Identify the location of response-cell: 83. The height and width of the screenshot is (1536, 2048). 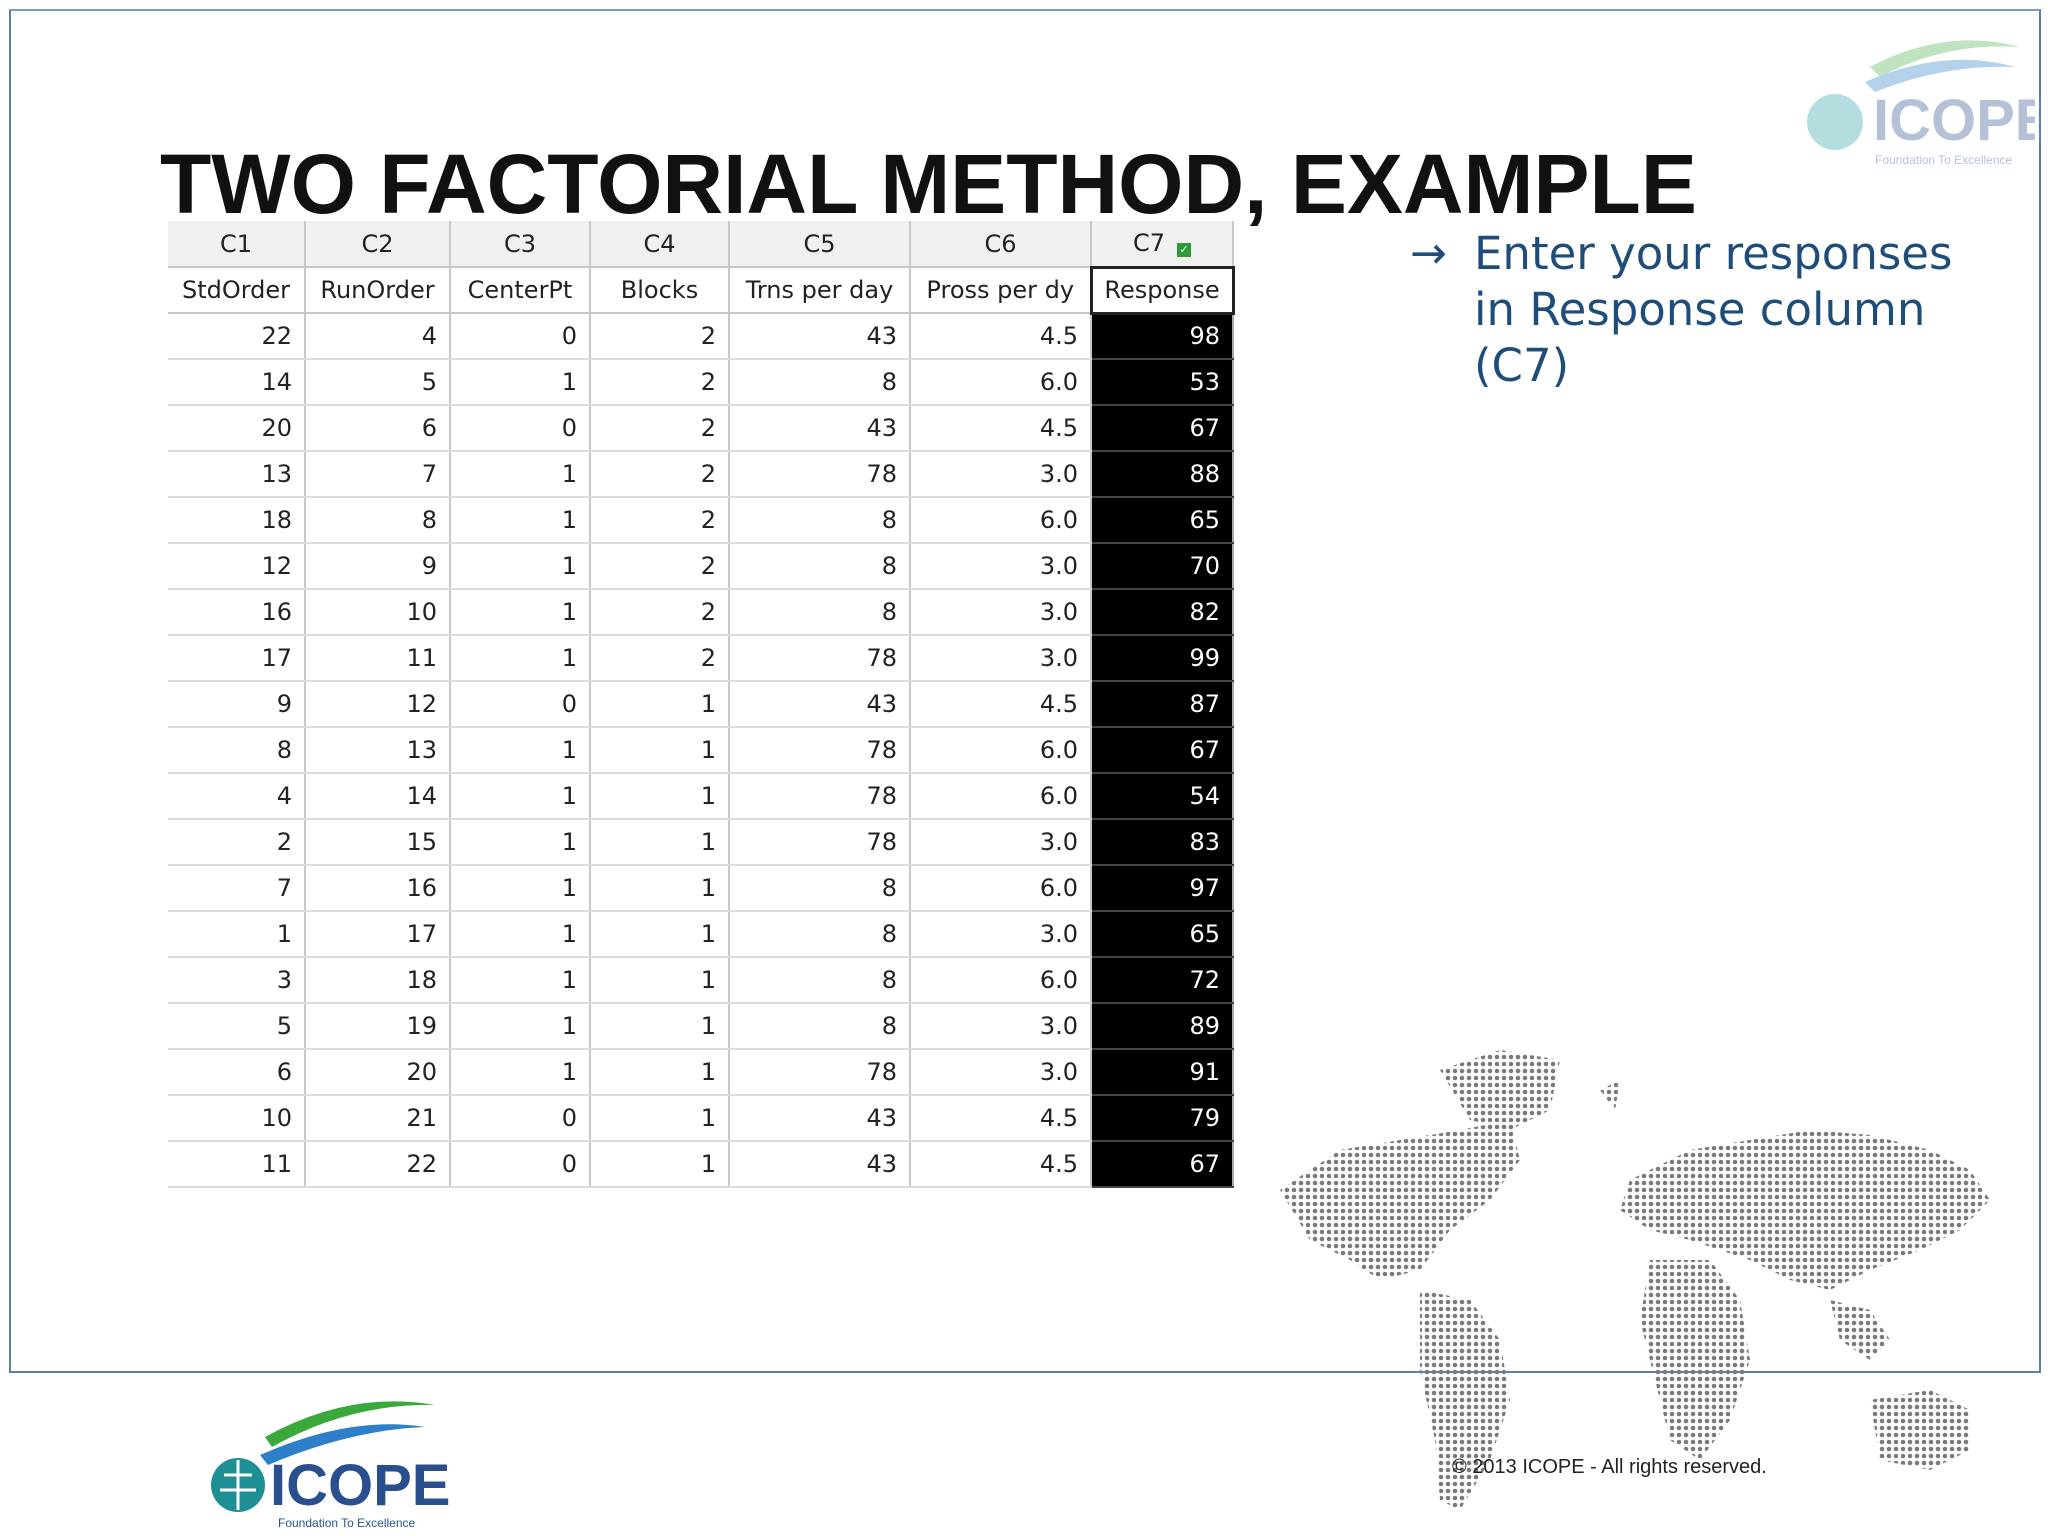
(1162, 842).